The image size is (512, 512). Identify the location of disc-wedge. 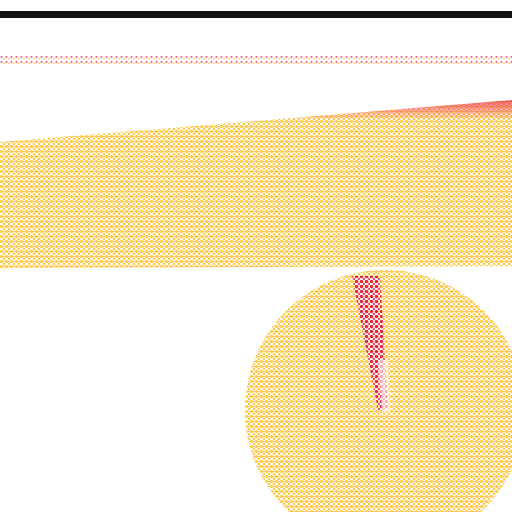
(370, 343).